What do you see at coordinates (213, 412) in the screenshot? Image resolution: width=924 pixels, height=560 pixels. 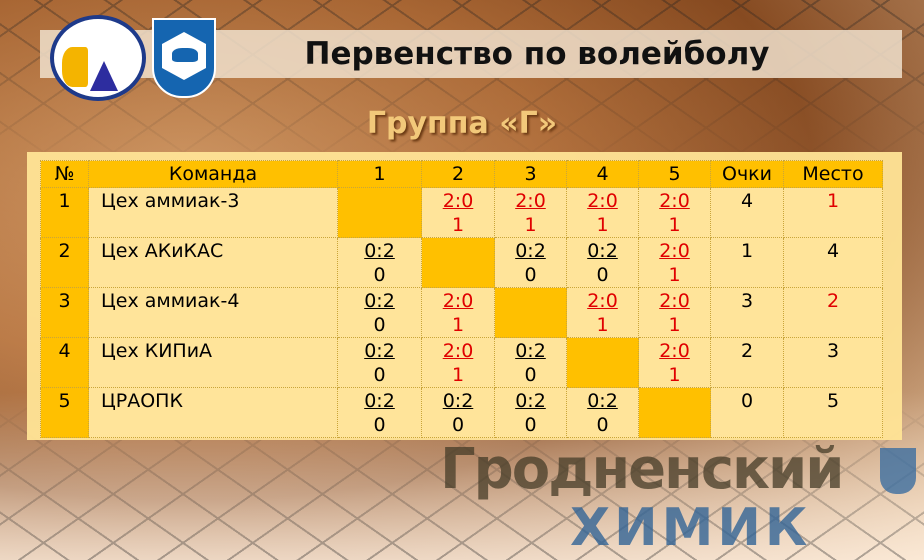 I see `team-name: ЦРАОПК` at bounding box center [213, 412].